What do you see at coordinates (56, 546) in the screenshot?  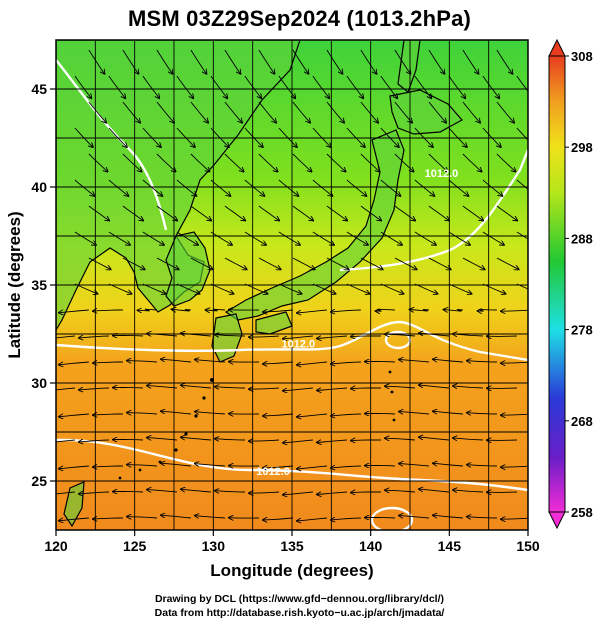 I see `x-tick-label: 120` at bounding box center [56, 546].